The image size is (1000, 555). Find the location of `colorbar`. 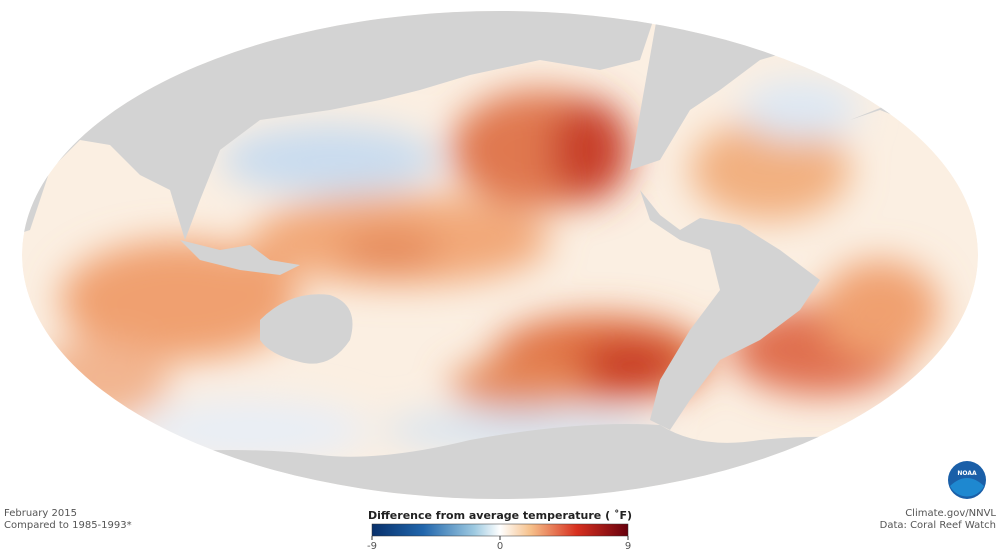

colorbar is located at coordinates (500, 530).